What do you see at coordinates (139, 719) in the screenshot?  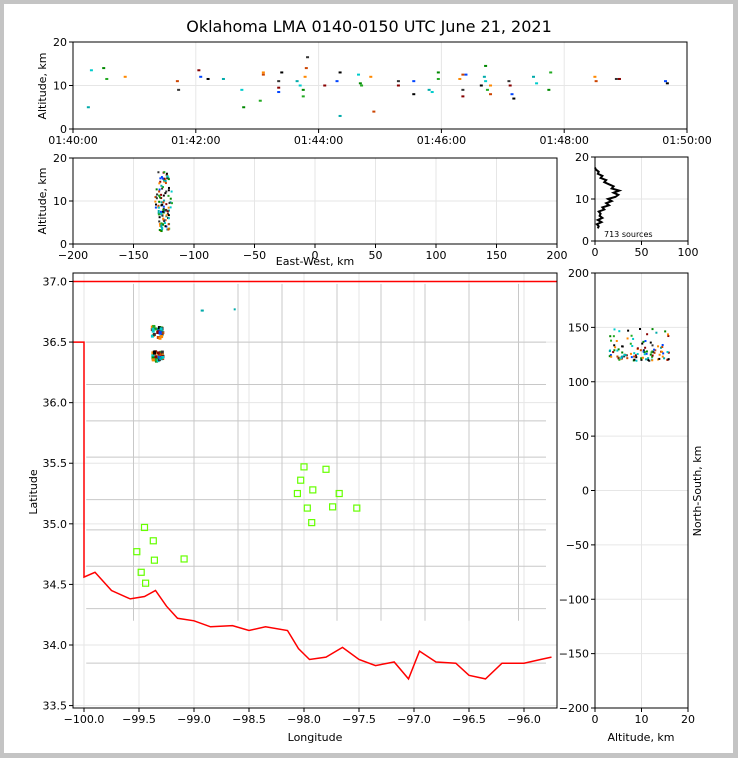 I see `x-tick-label: −99.5` at bounding box center [139, 719].